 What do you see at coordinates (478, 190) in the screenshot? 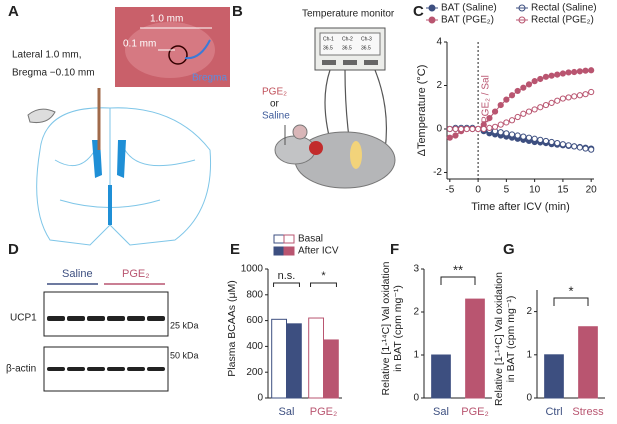
I see `x-tick-label: 0` at bounding box center [478, 190].